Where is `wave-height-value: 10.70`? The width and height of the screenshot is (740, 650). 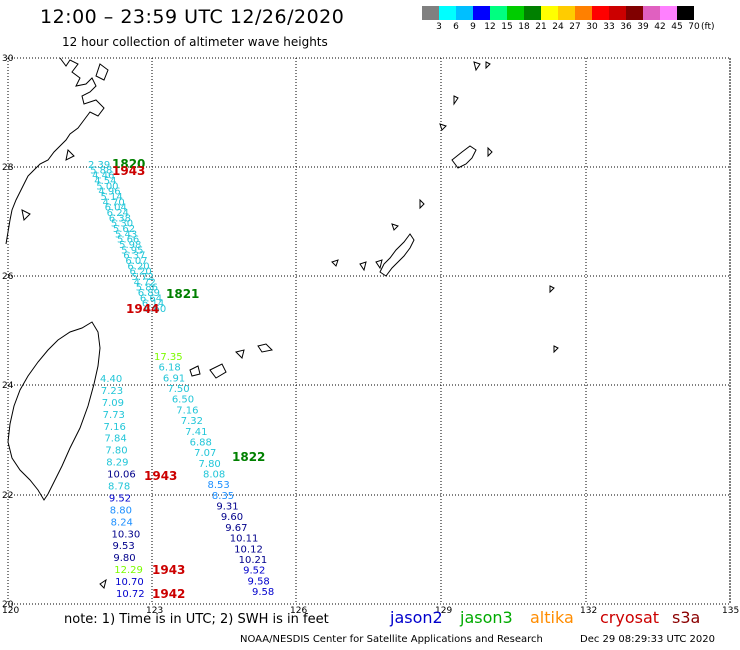
wave-height-value: 10.70 is located at coordinates (129, 582).